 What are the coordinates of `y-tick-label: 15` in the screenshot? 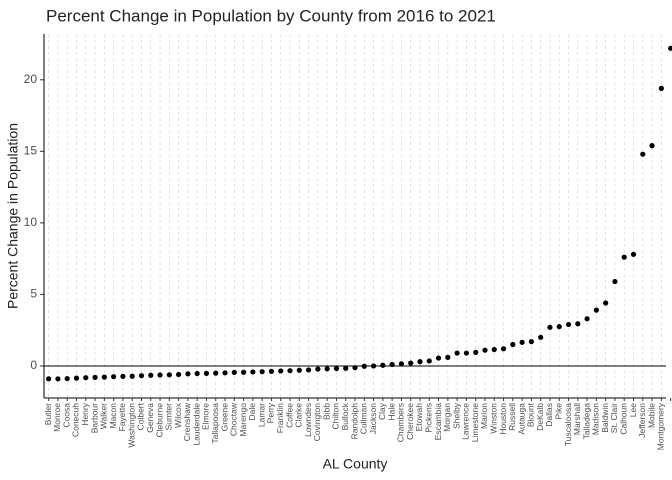 It's located at (31, 150).